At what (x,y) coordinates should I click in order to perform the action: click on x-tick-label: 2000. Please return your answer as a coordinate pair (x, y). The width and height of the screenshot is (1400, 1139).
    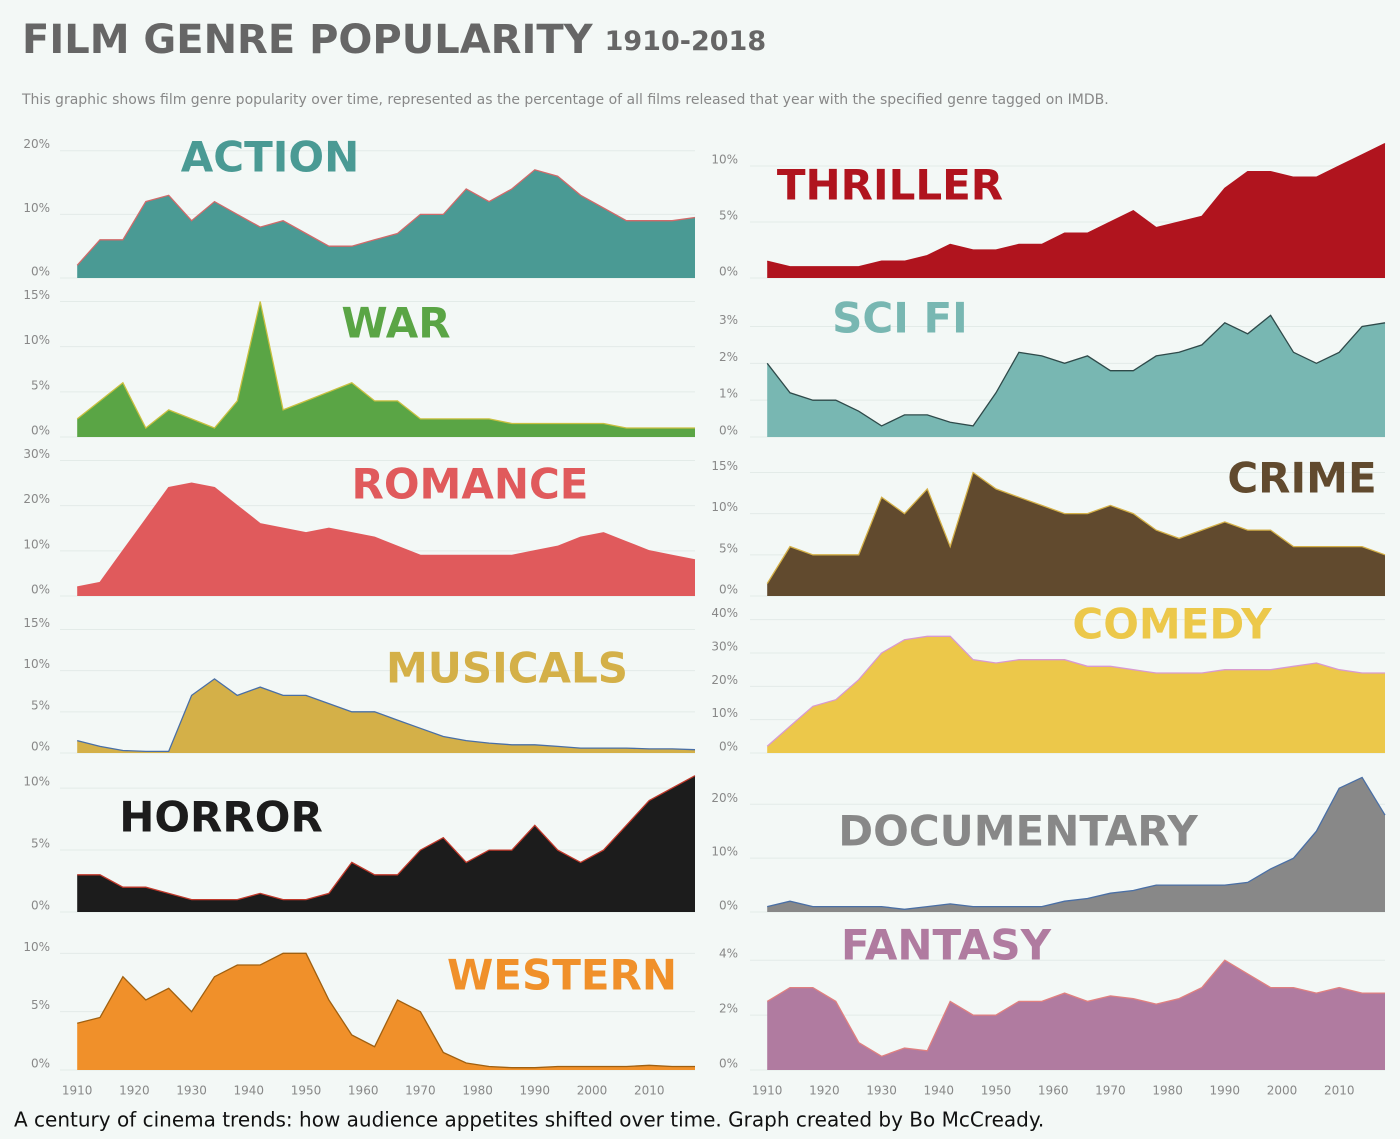
    Looking at the image, I should click on (1282, 1091).